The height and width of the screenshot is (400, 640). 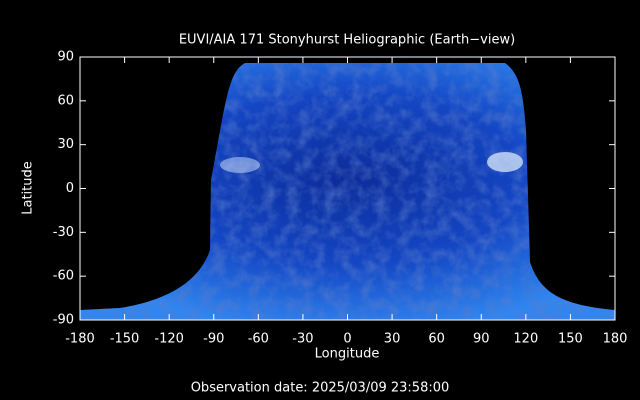 What do you see at coordinates (65, 100) in the screenshot?
I see `y-tick-label: 60` at bounding box center [65, 100].